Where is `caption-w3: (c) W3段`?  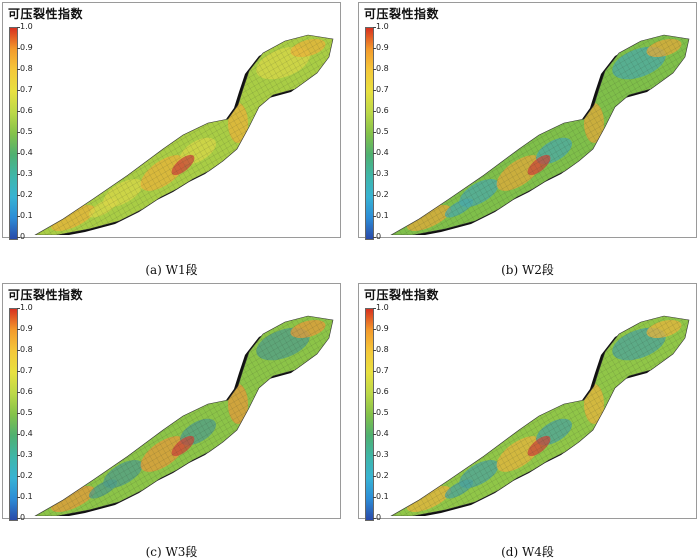 caption-w3: (c) W3段 is located at coordinates (171, 552).